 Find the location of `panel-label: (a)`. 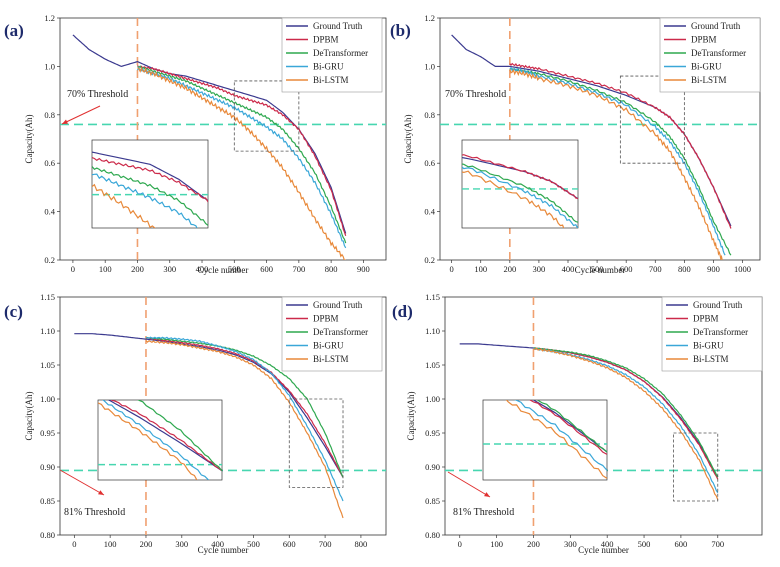

panel-label: (a) is located at coordinates (14, 30).